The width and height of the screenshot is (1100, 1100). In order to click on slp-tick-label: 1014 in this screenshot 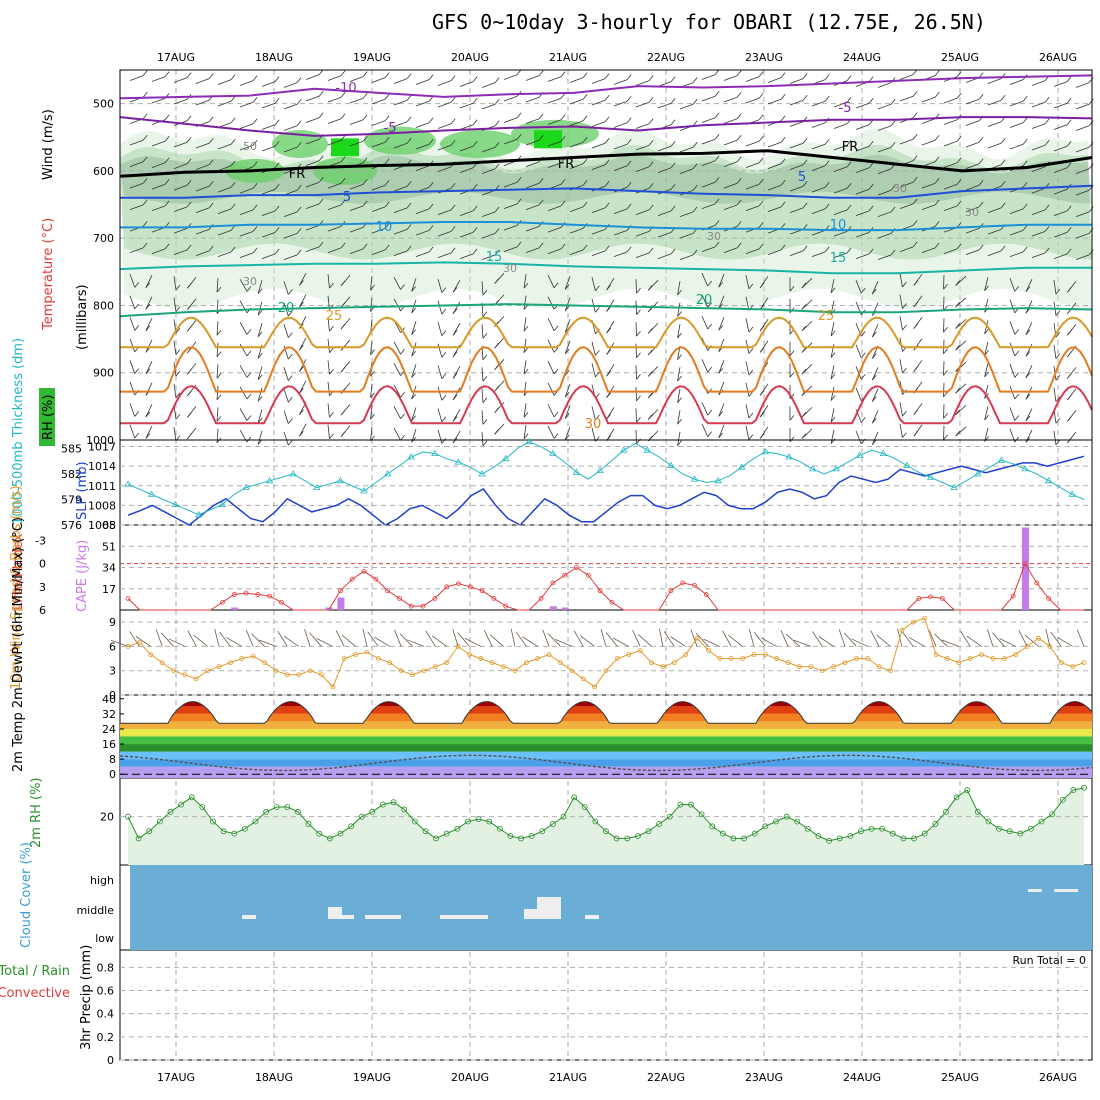, I will do `click(102, 466)`.